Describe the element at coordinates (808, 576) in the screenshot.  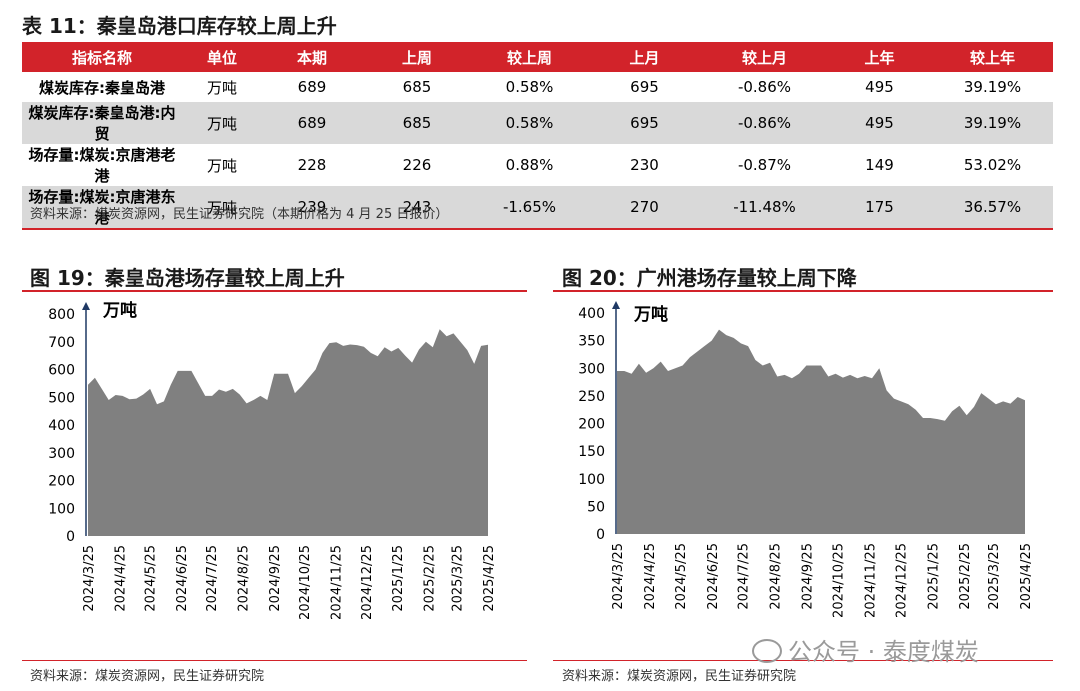
I see `chart2-x-tick-label: 2024/9/25` at that location.